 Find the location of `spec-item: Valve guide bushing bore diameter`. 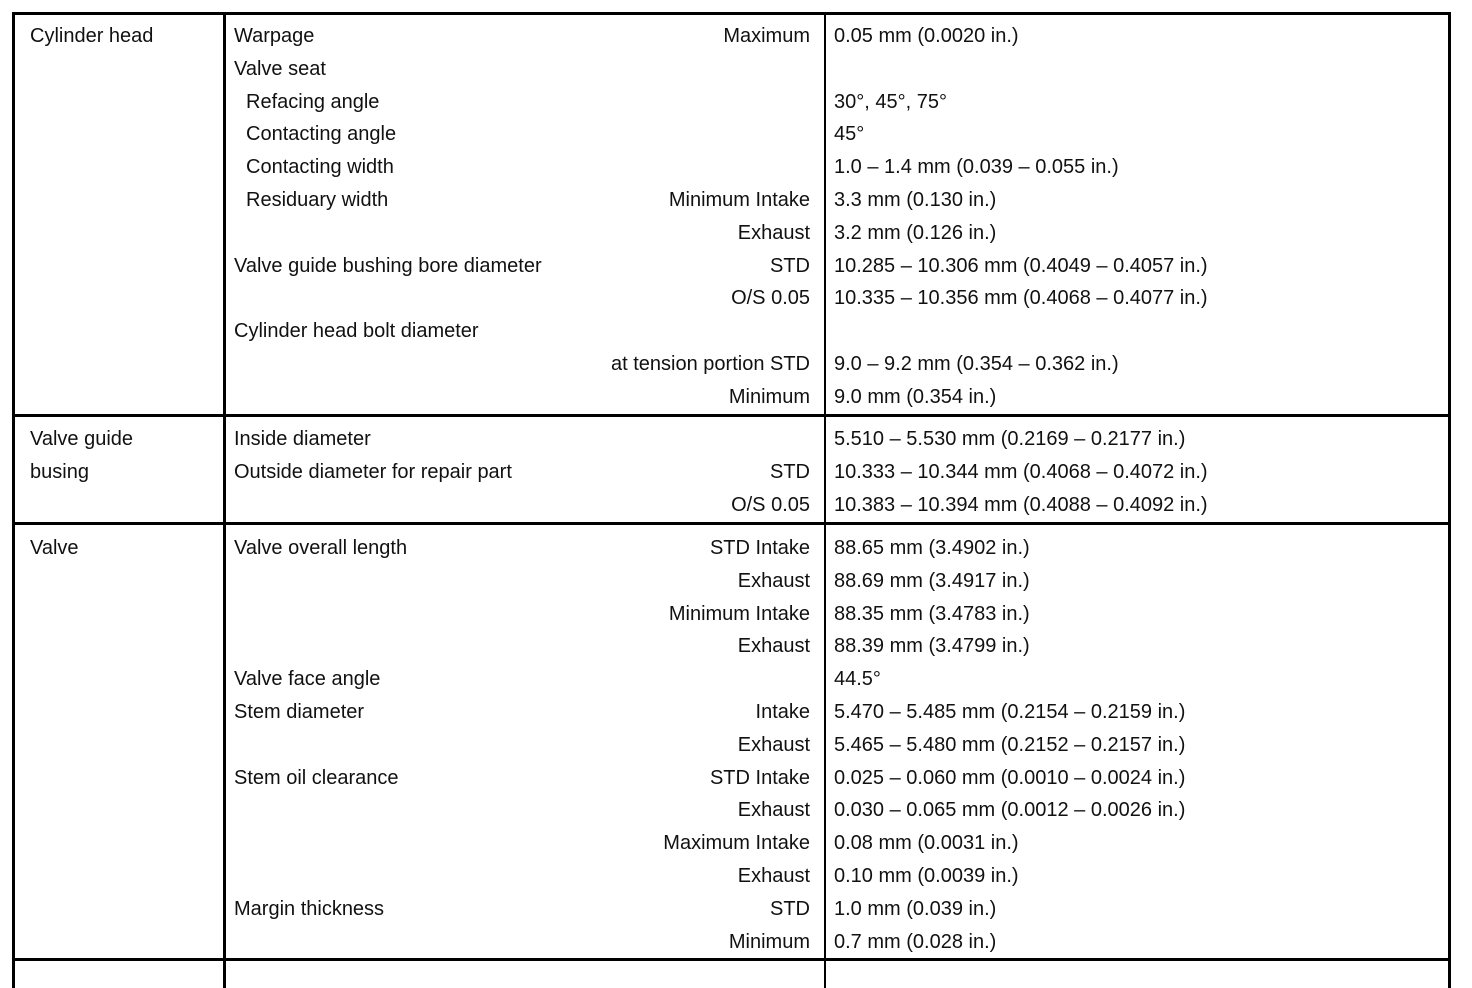

spec-item: Valve guide bushing bore diameter is located at coordinates (388, 265).